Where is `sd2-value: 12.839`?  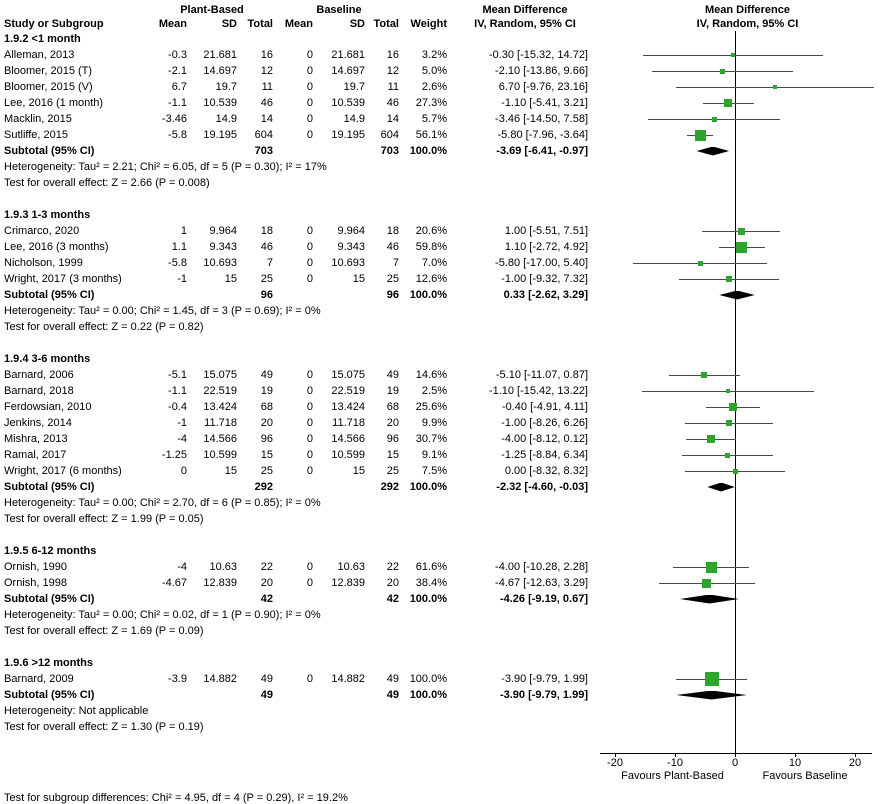 sd2-value: 12.839 is located at coordinates (348, 583).